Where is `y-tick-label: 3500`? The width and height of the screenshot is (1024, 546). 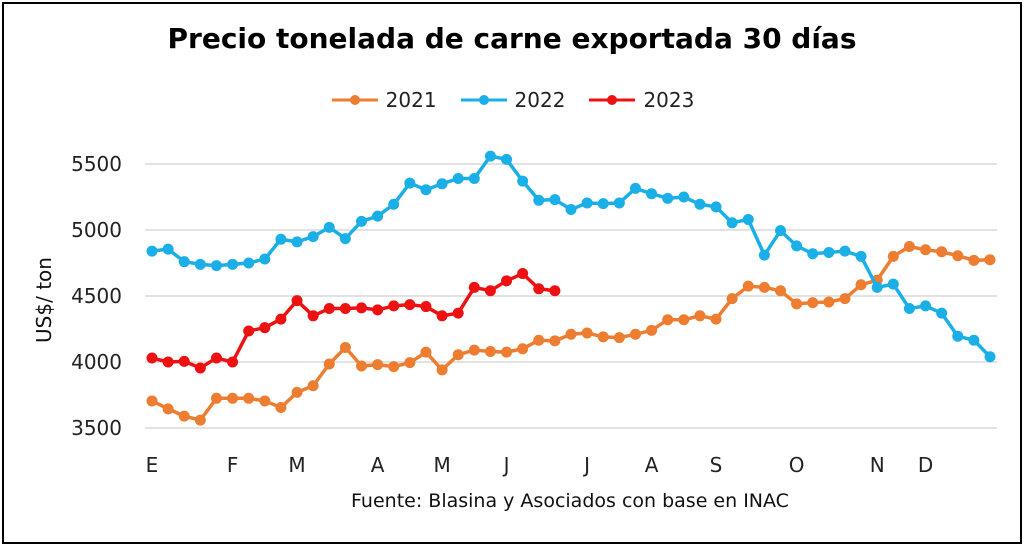 y-tick-label: 3500 is located at coordinates (96, 428).